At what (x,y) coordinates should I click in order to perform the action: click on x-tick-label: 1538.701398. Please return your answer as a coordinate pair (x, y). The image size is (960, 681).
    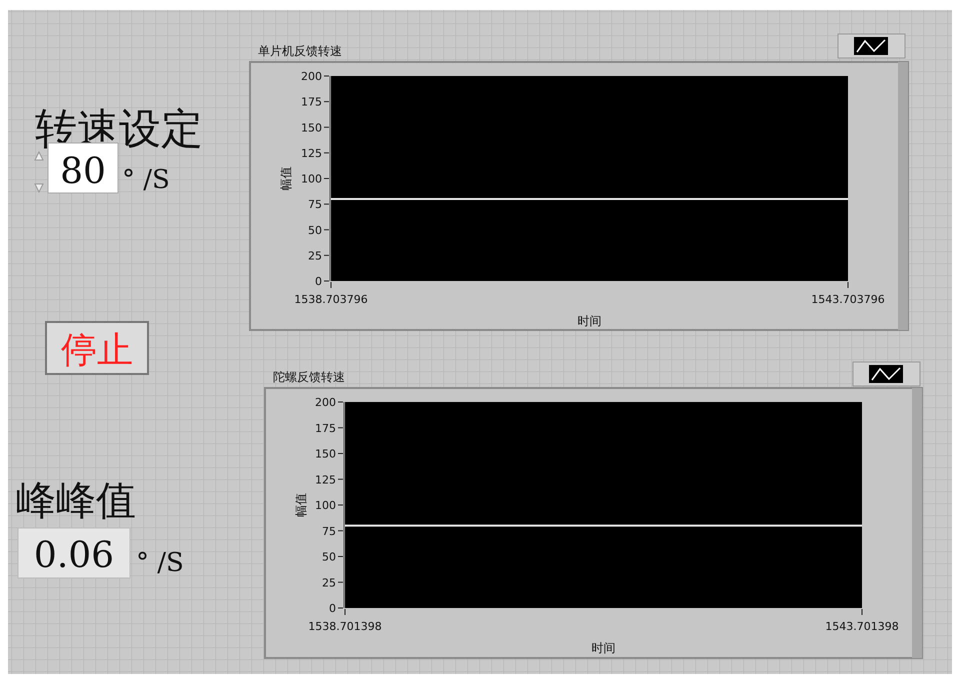
    Looking at the image, I should click on (345, 626).